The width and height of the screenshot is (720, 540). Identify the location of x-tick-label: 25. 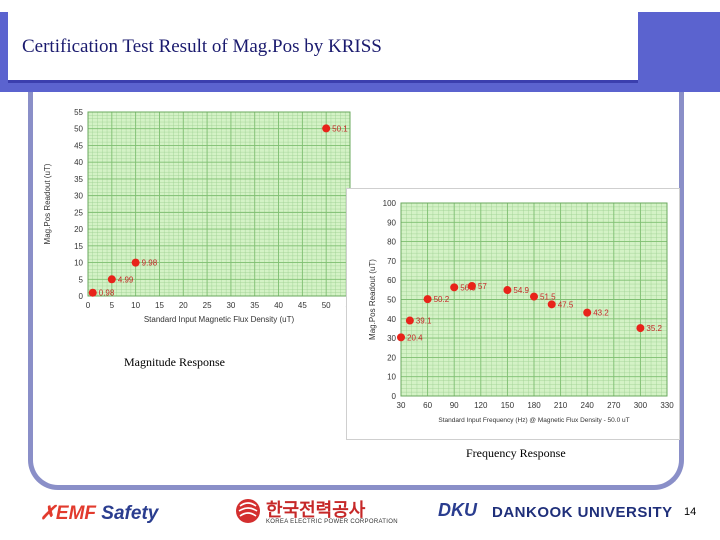
(207, 305).